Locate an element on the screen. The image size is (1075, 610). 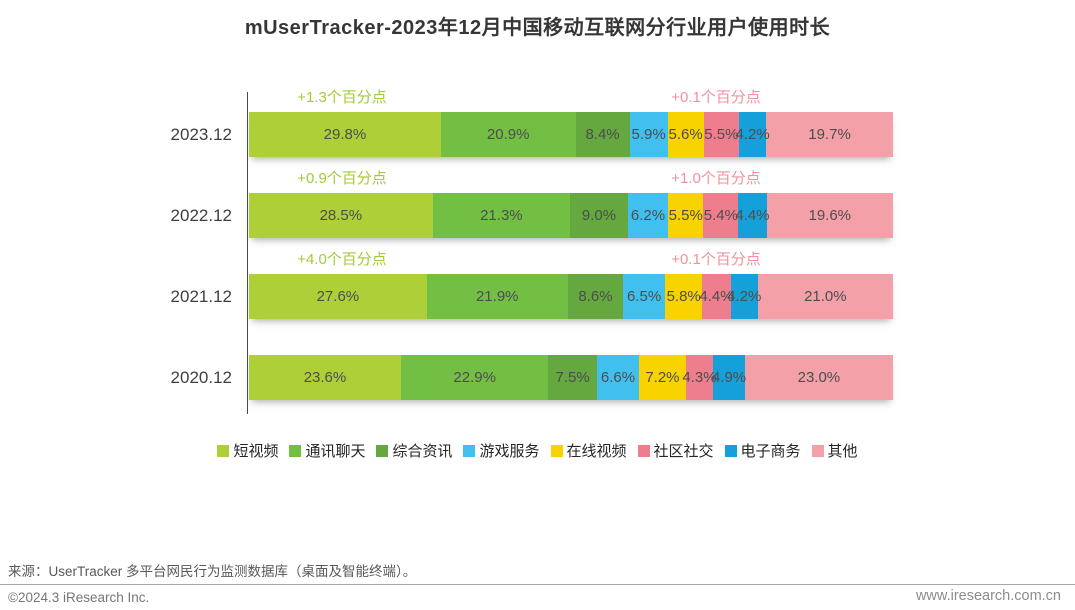
segment-value-label: 8.4% is located at coordinates (602, 134).